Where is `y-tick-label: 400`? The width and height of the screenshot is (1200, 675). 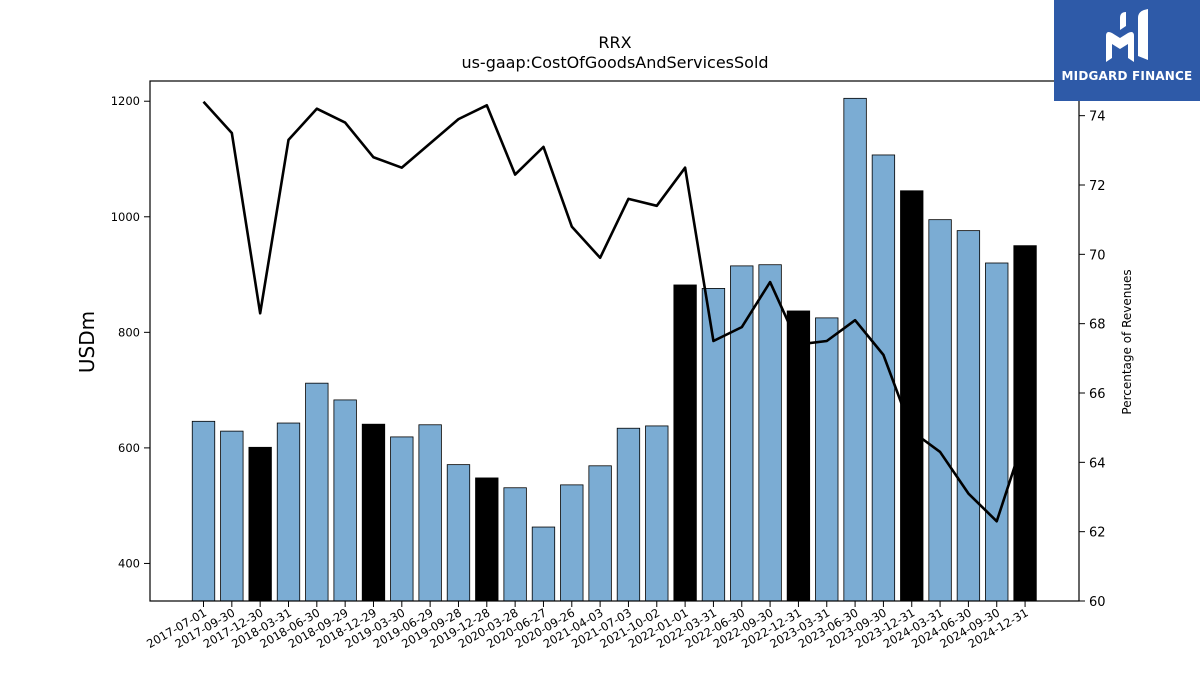
y-tick-label: 400 is located at coordinates (129, 563).